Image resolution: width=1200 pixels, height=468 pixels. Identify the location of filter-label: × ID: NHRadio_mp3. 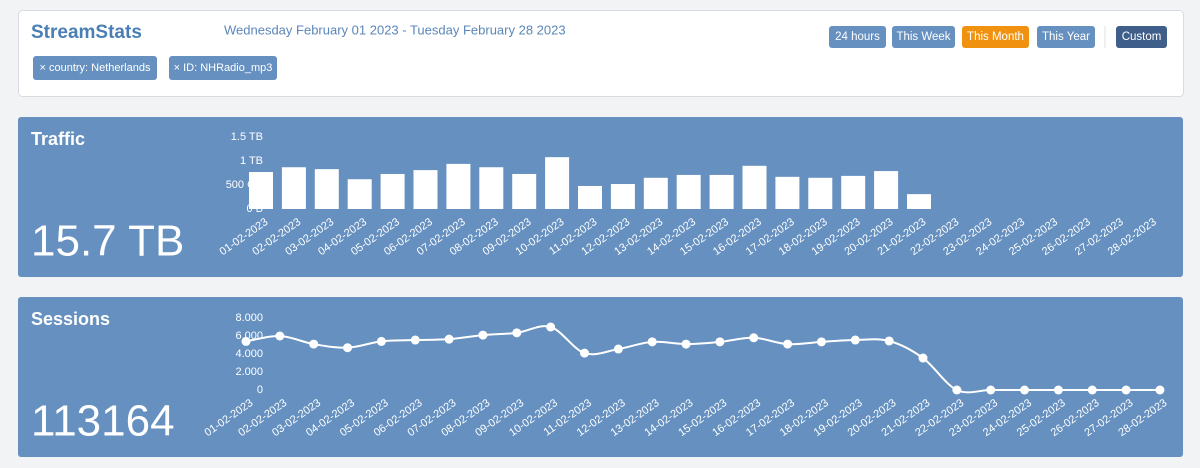
(223, 68).